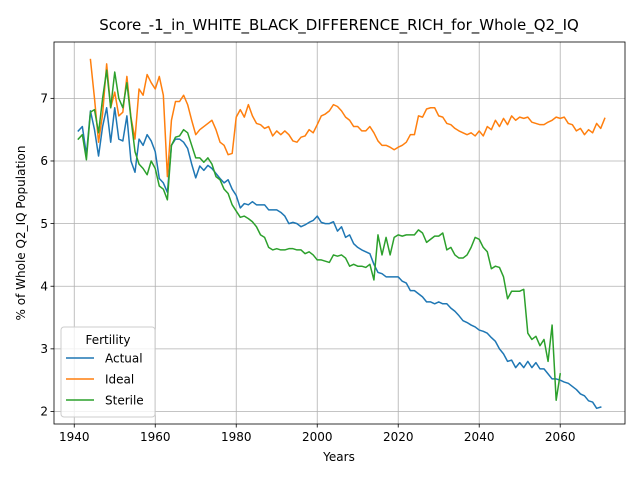  I want to click on x-tick-label: 2040, so click(479, 437).